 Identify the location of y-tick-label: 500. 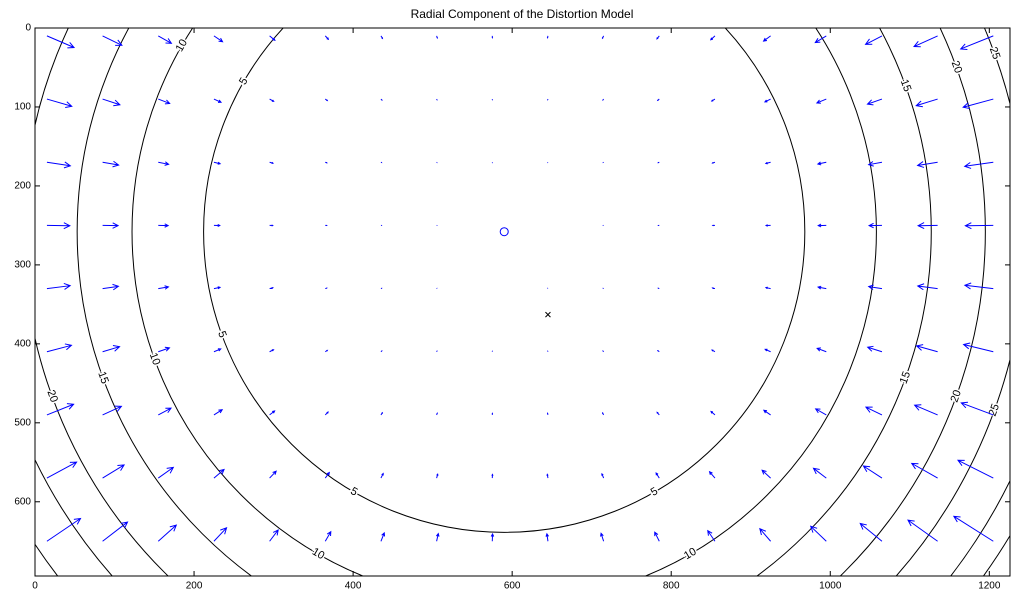
(22, 422).